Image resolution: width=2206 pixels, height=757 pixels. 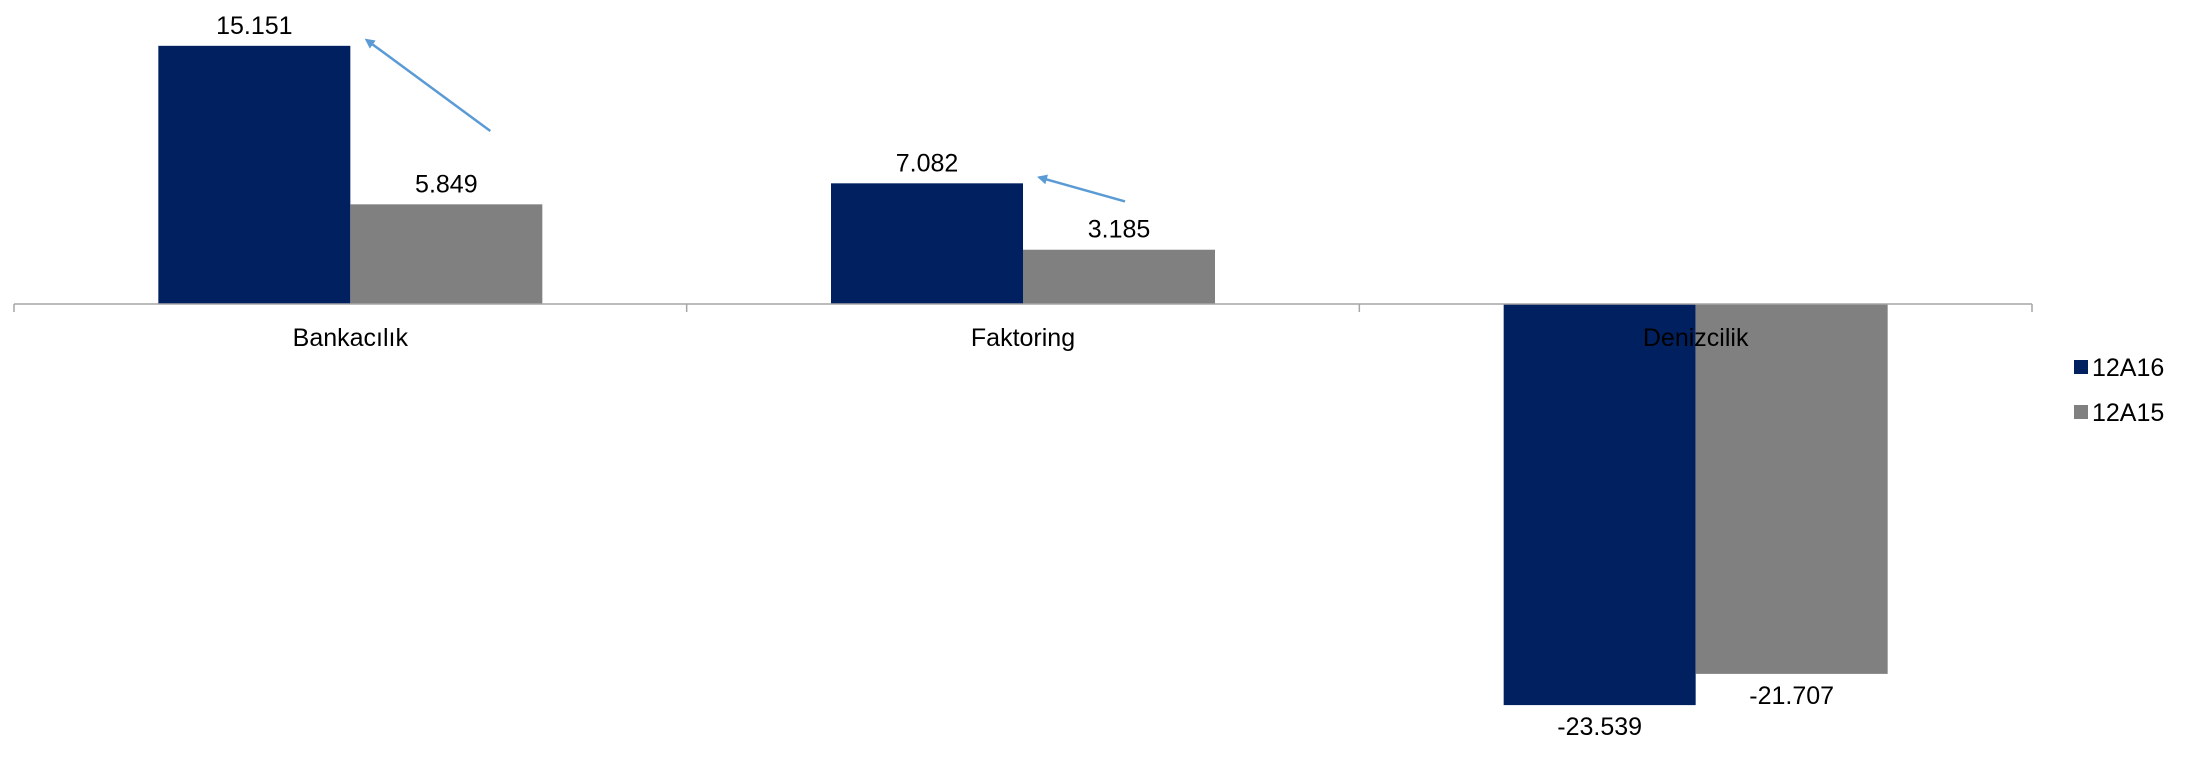 I want to click on x-axis, so click(x=1023, y=307).